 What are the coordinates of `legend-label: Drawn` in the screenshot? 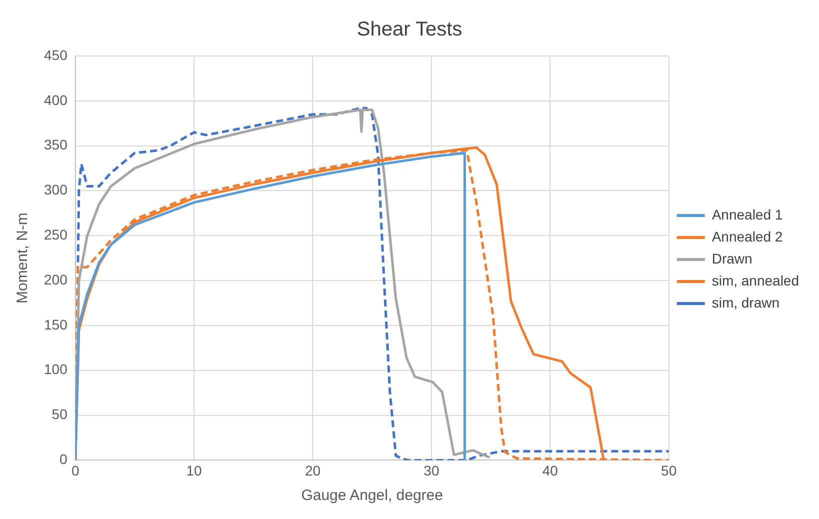 It's located at (732, 258).